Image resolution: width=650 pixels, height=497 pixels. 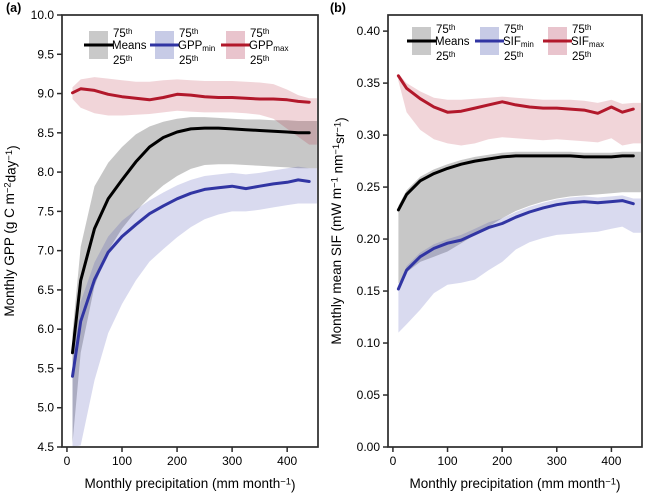 What do you see at coordinates (45, 251) in the screenshot?
I see `y-tick-label: 7.0` at bounding box center [45, 251].